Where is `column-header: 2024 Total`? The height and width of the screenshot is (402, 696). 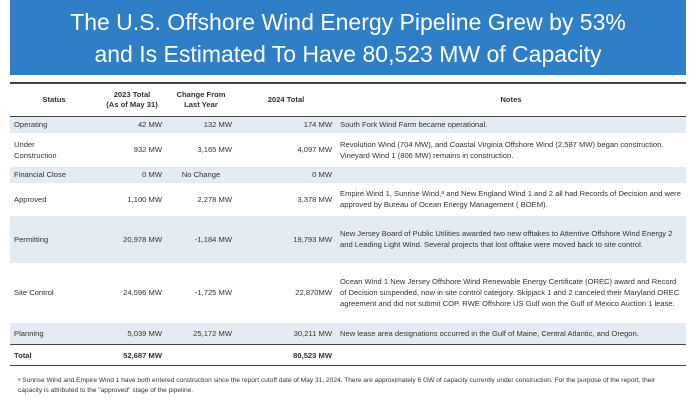
column-header: 2024 Total is located at coordinates (286, 99).